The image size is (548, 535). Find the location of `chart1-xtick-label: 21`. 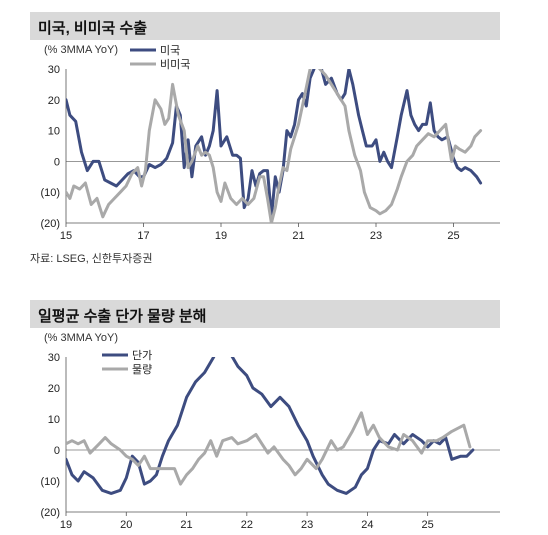

chart1-xtick-label: 21 is located at coordinates (298, 236).